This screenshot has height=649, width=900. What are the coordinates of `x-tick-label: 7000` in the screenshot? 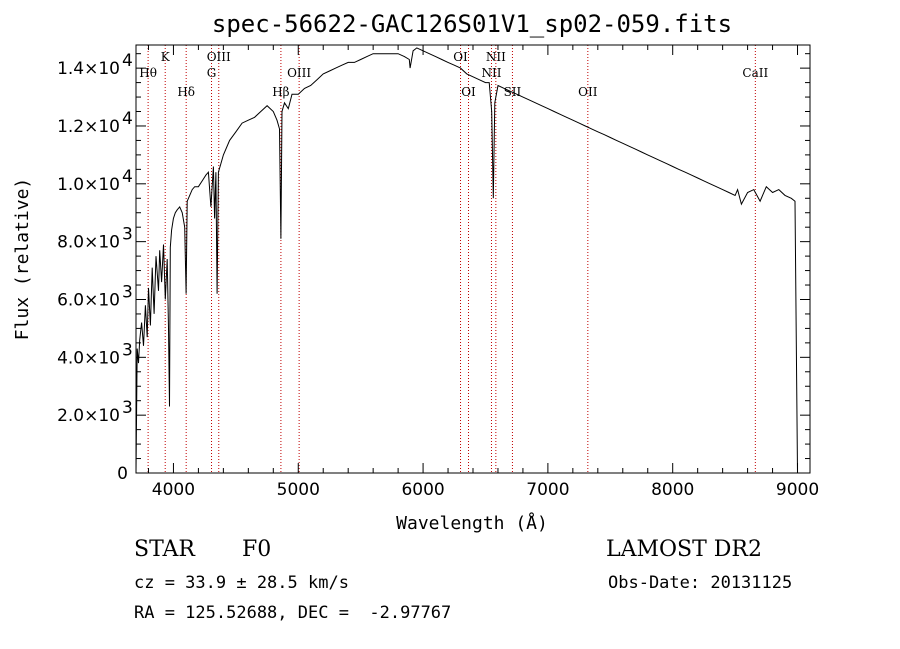 It's located at (547, 490).